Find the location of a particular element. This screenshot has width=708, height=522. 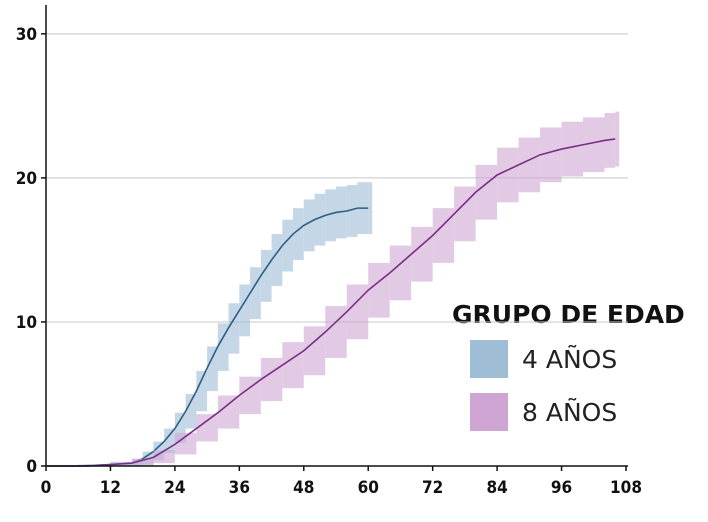

x-tick-label: 48 is located at coordinates (303, 488).